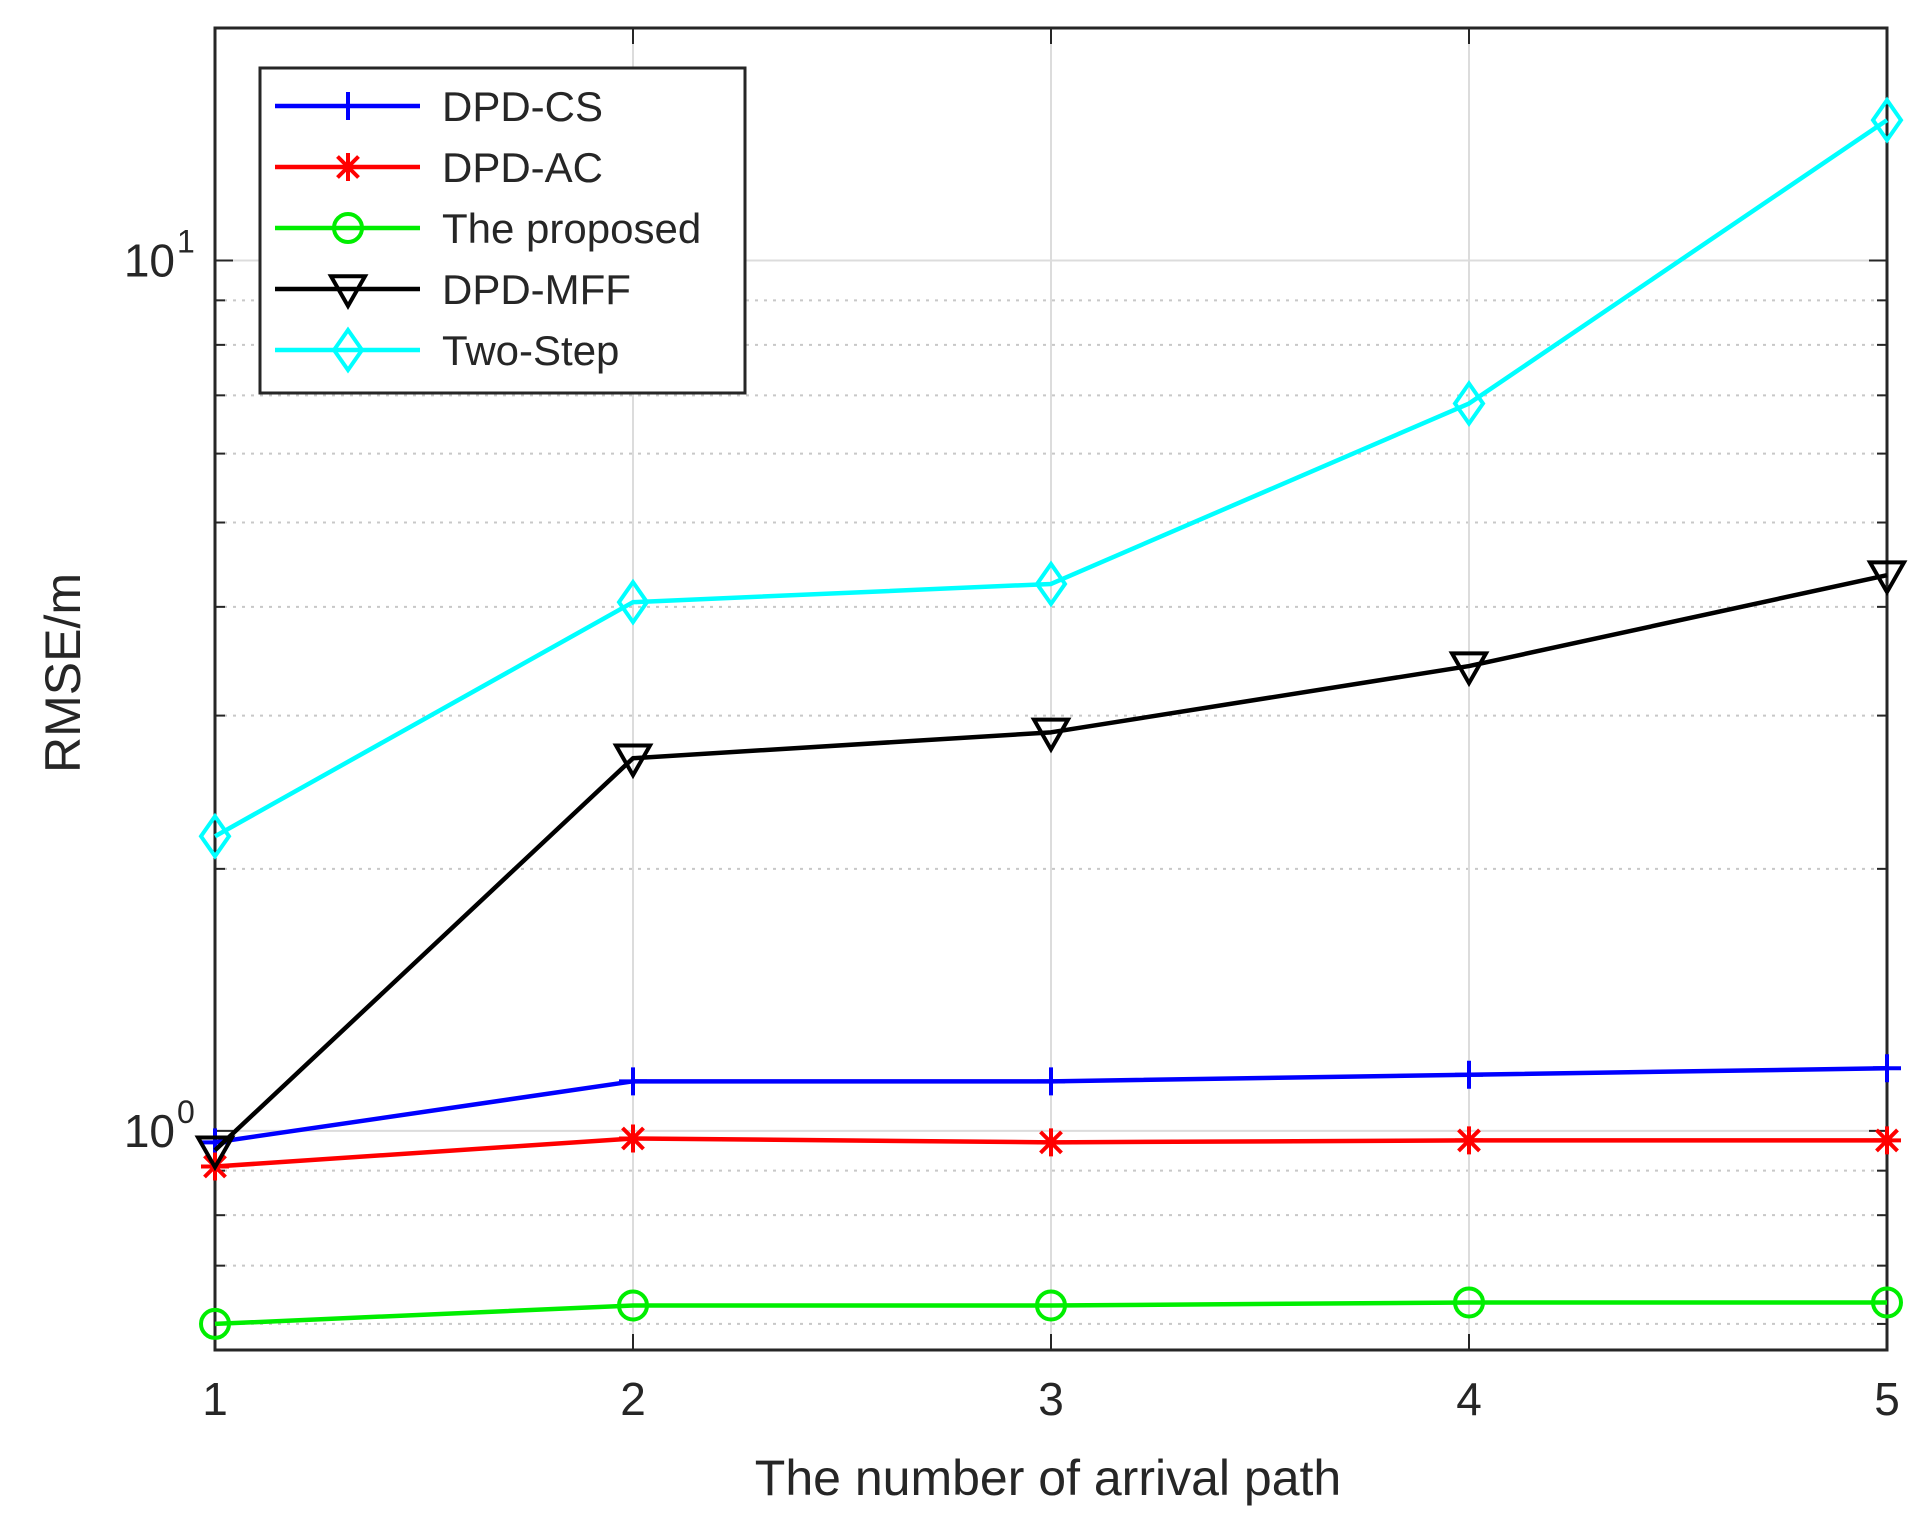 Image resolution: width=1920 pixels, height=1535 pixels. I want to click on legend-item: DPD-CS, so click(439, 106).